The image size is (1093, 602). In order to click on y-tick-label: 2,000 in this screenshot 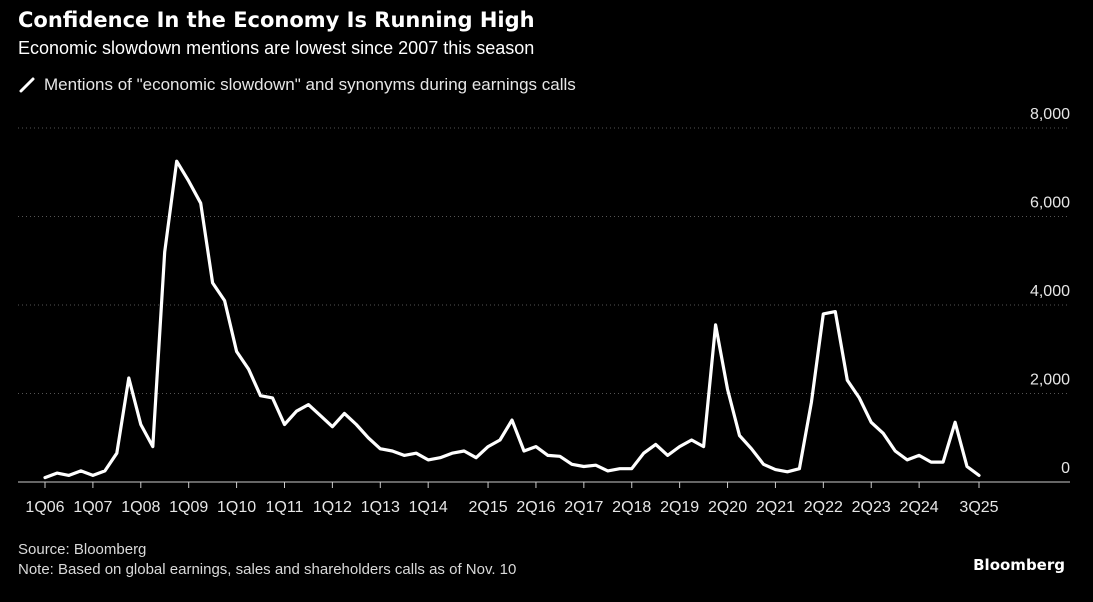, I will do `click(1050, 380)`.